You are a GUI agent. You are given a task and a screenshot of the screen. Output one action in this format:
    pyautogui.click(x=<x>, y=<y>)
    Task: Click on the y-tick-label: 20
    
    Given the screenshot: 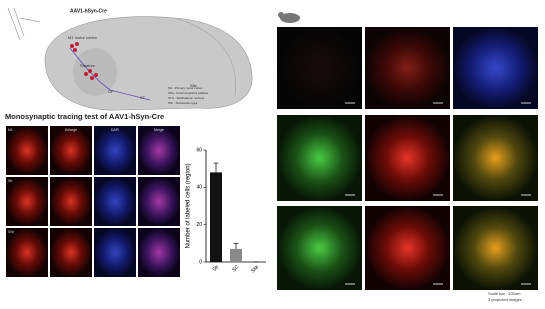 What is the action you would take?
    pyautogui.click(x=199, y=225)
    